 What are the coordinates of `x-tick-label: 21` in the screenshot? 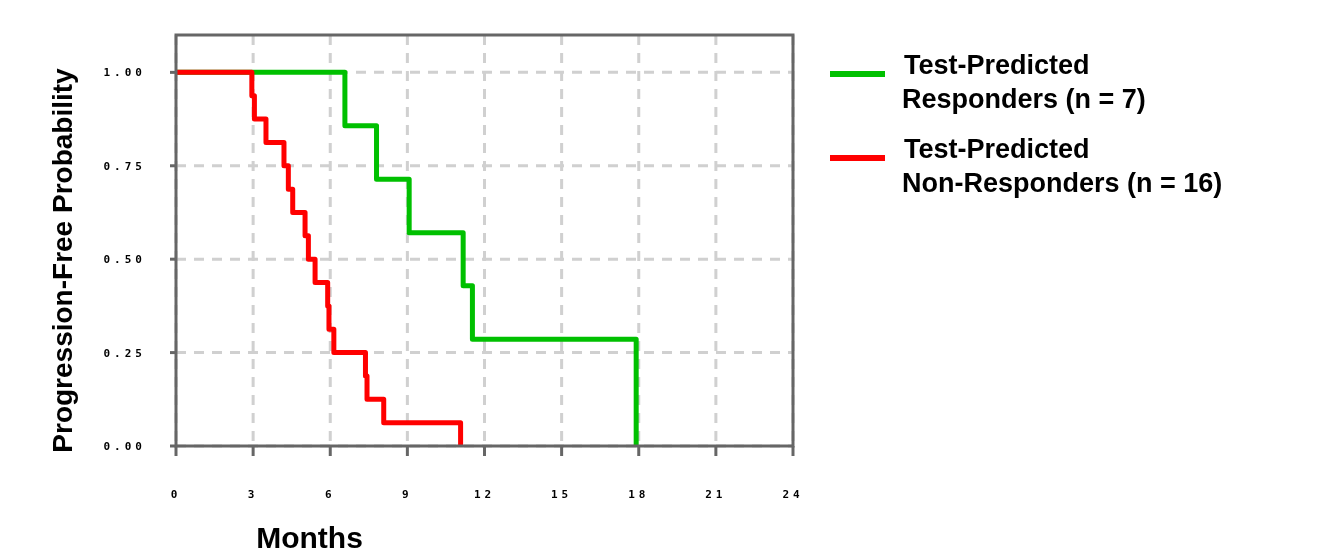 It's located at (716, 494).